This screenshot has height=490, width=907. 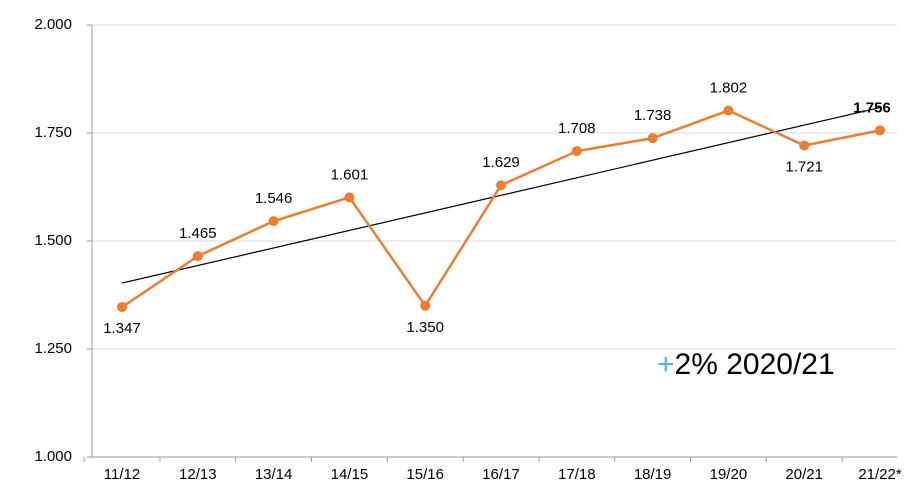 What do you see at coordinates (53, 132) in the screenshot?
I see `y-tick-label: 1.750` at bounding box center [53, 132].